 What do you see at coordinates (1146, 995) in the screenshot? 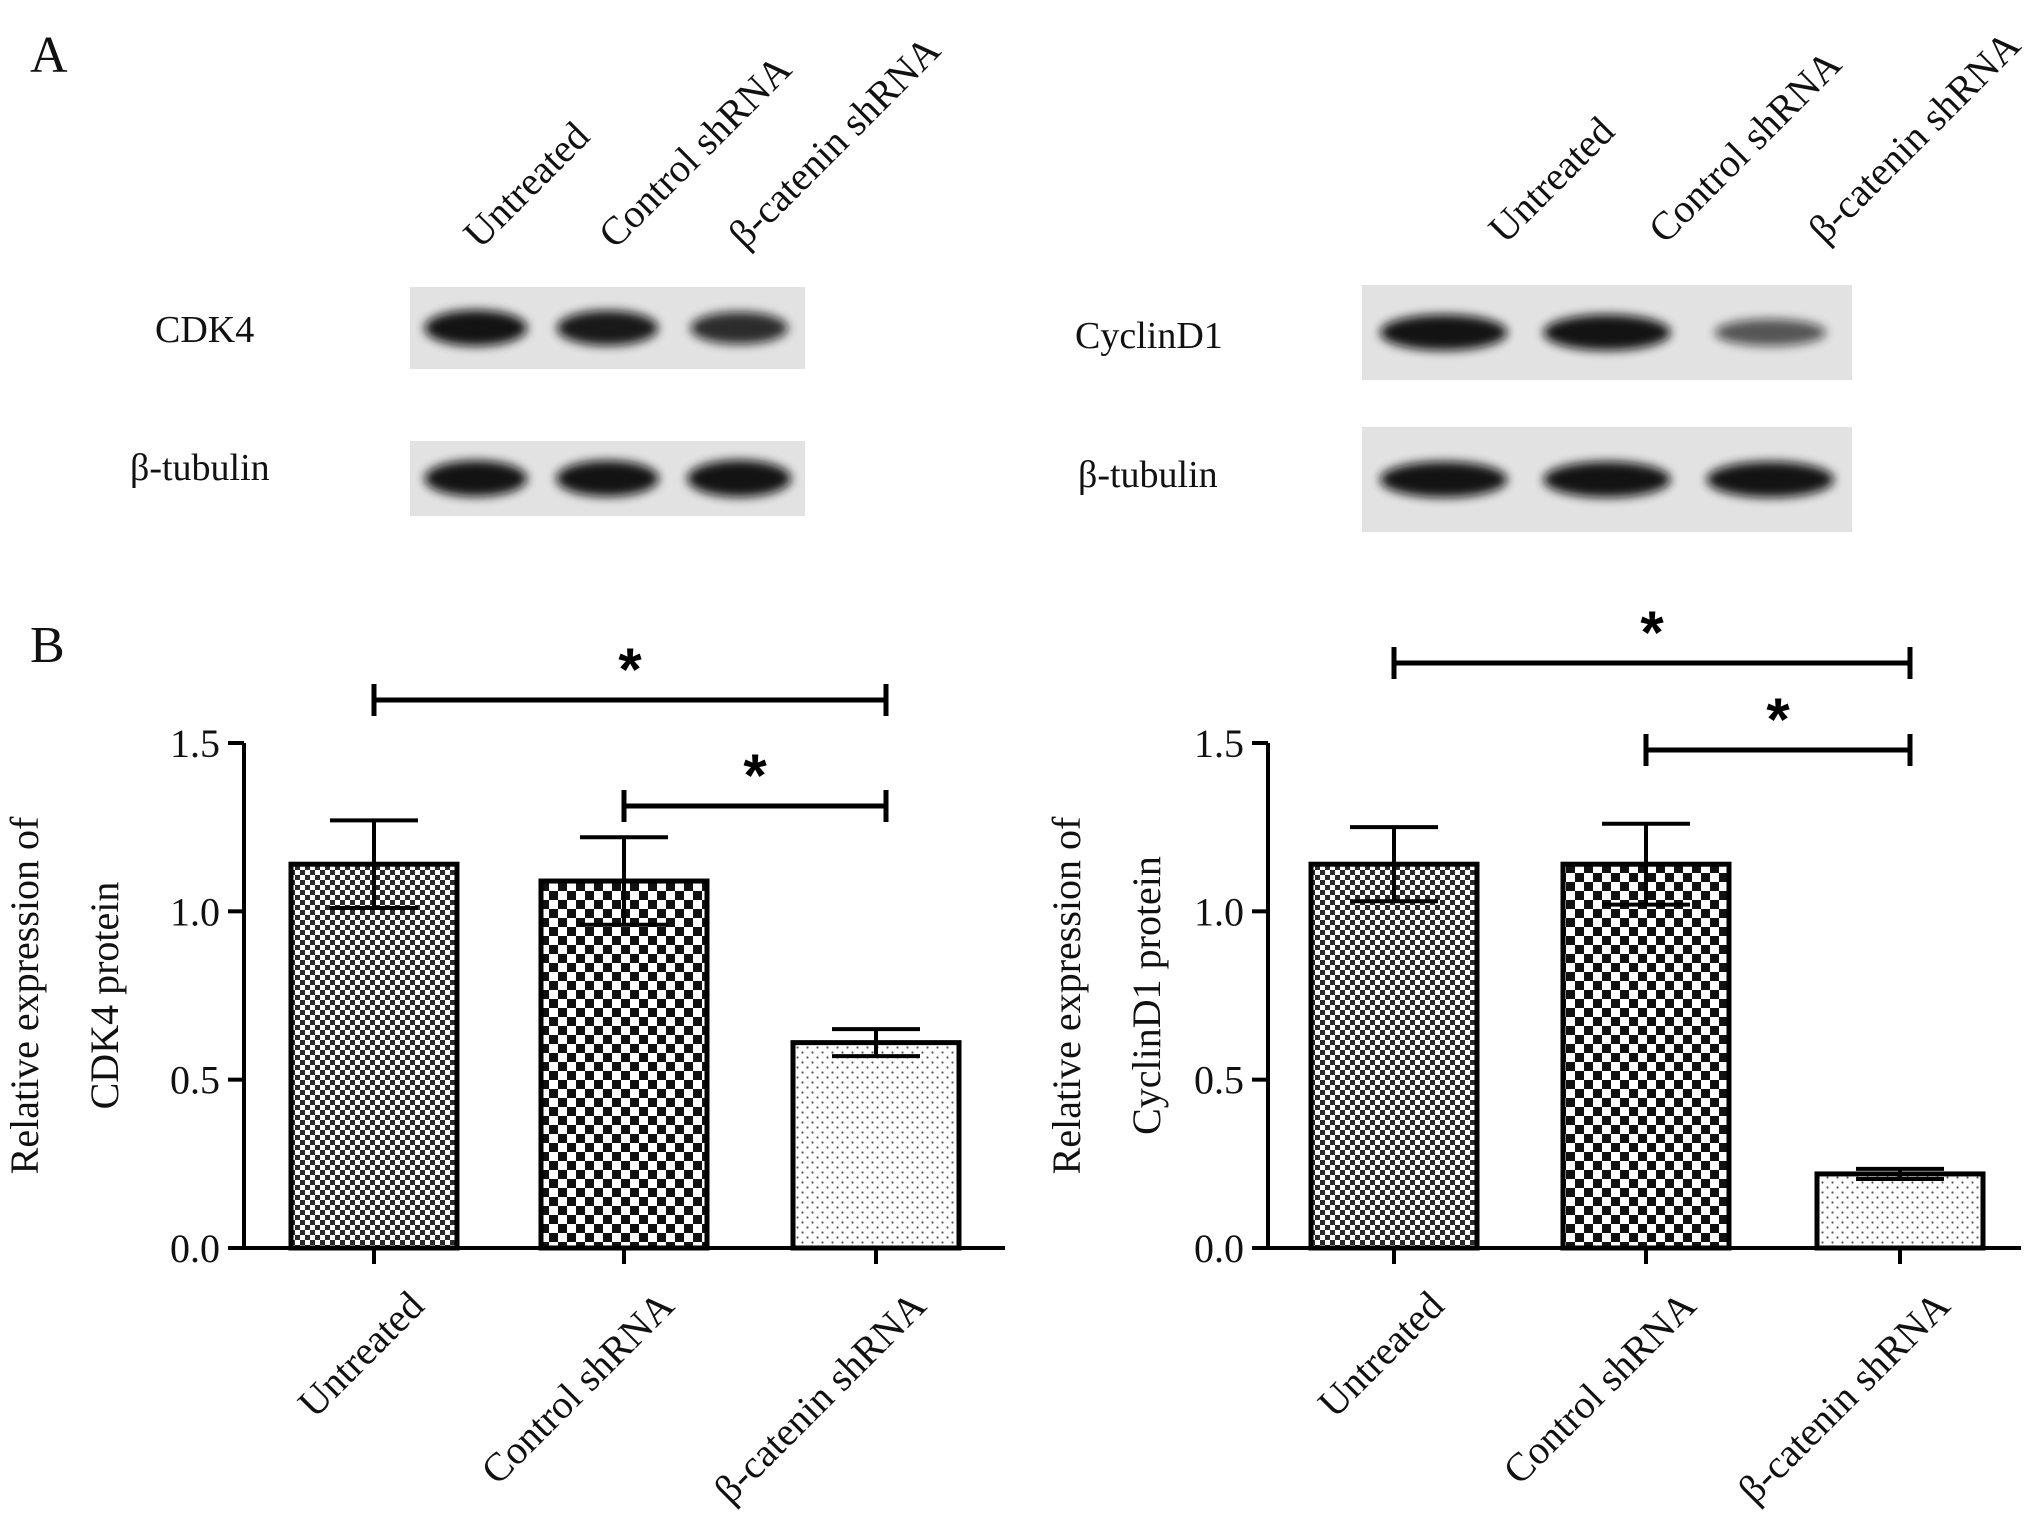
I see `y-axis-label: CyclinD1 protein` at bounding box center [1146, 995].